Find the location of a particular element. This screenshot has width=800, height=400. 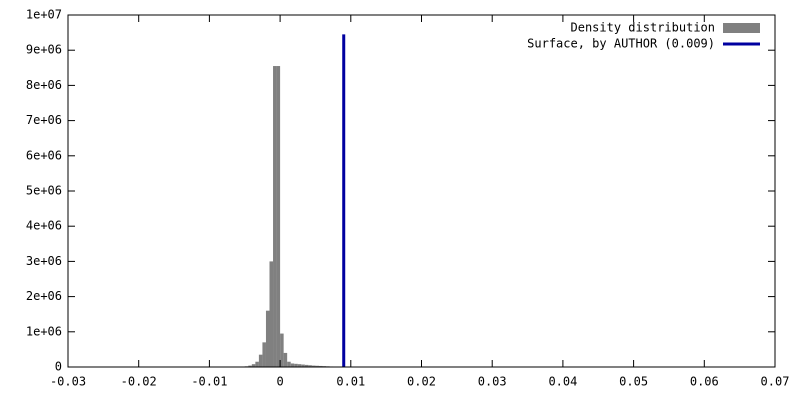

x-tick-label: 0.06 is located at coordinates (704, 382).